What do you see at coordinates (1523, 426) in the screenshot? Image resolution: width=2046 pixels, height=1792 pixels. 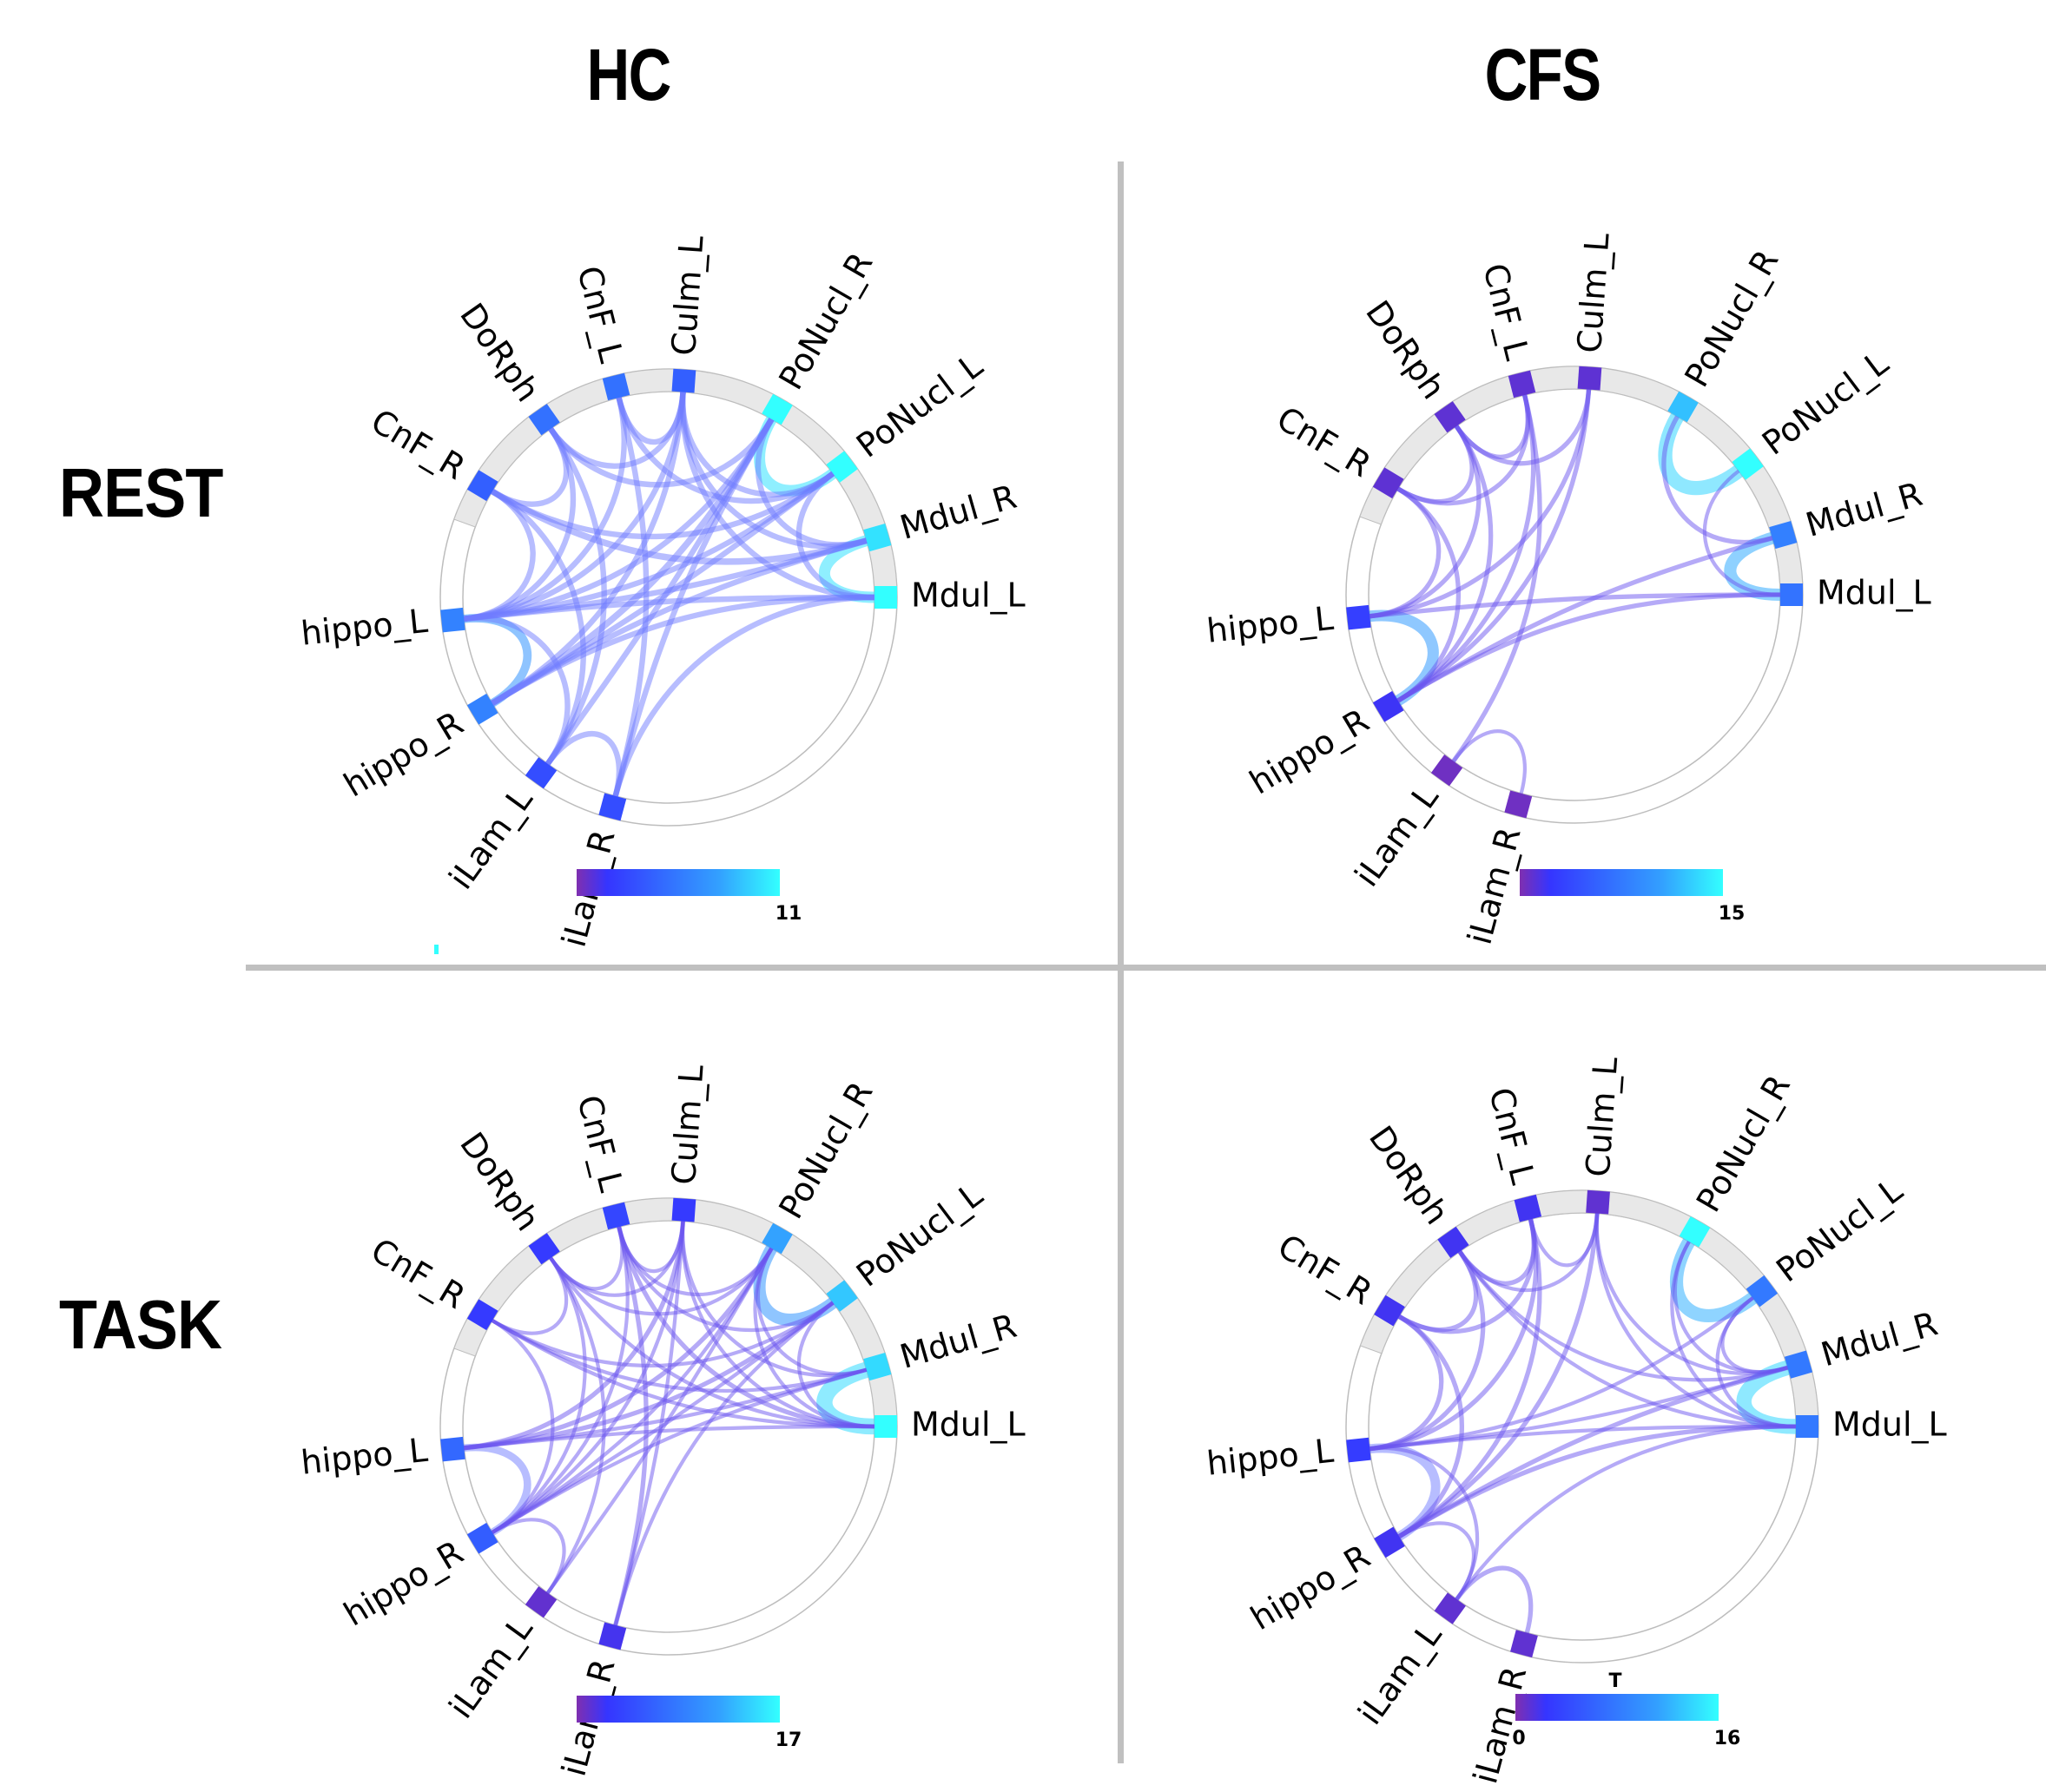 I see `edge-DoRph-Culm_L` at bounding box center [1523, 426].